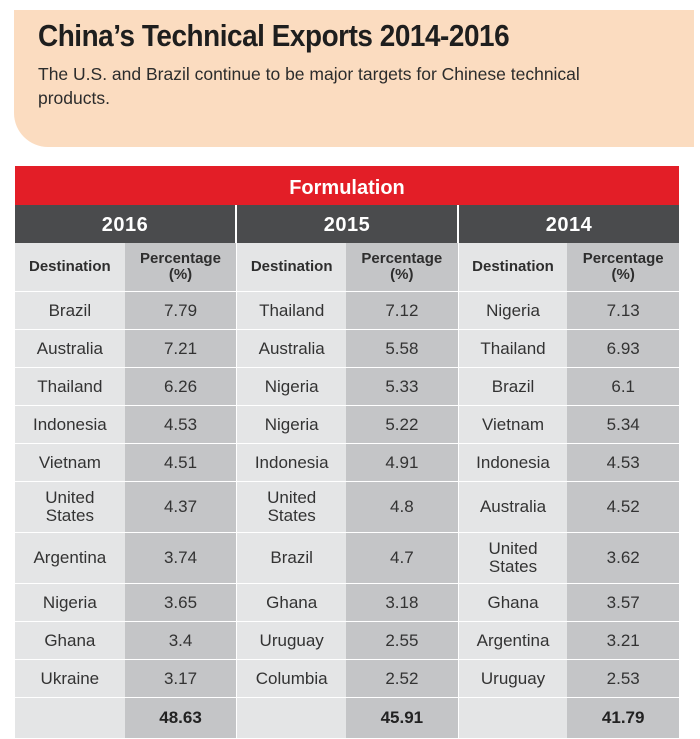  I want to click on percentage-cell: 7.79, so click(180, 310).